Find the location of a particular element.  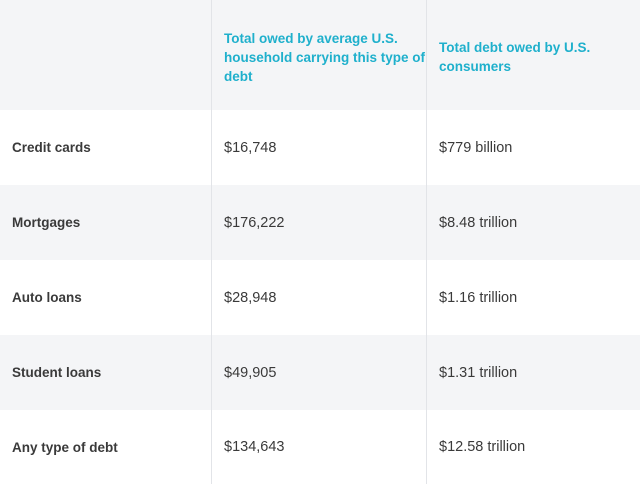

total-value: $1.16 trillion is located at coordinates (533, 297).